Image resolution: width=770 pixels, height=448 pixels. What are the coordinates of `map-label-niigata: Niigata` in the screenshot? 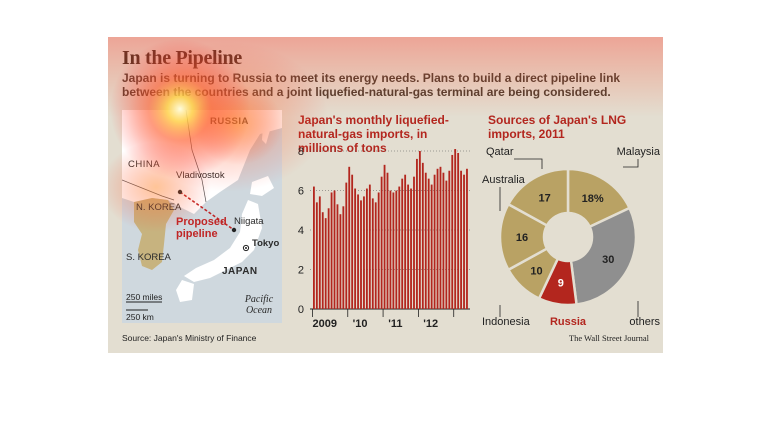 It's located at (249, 221).